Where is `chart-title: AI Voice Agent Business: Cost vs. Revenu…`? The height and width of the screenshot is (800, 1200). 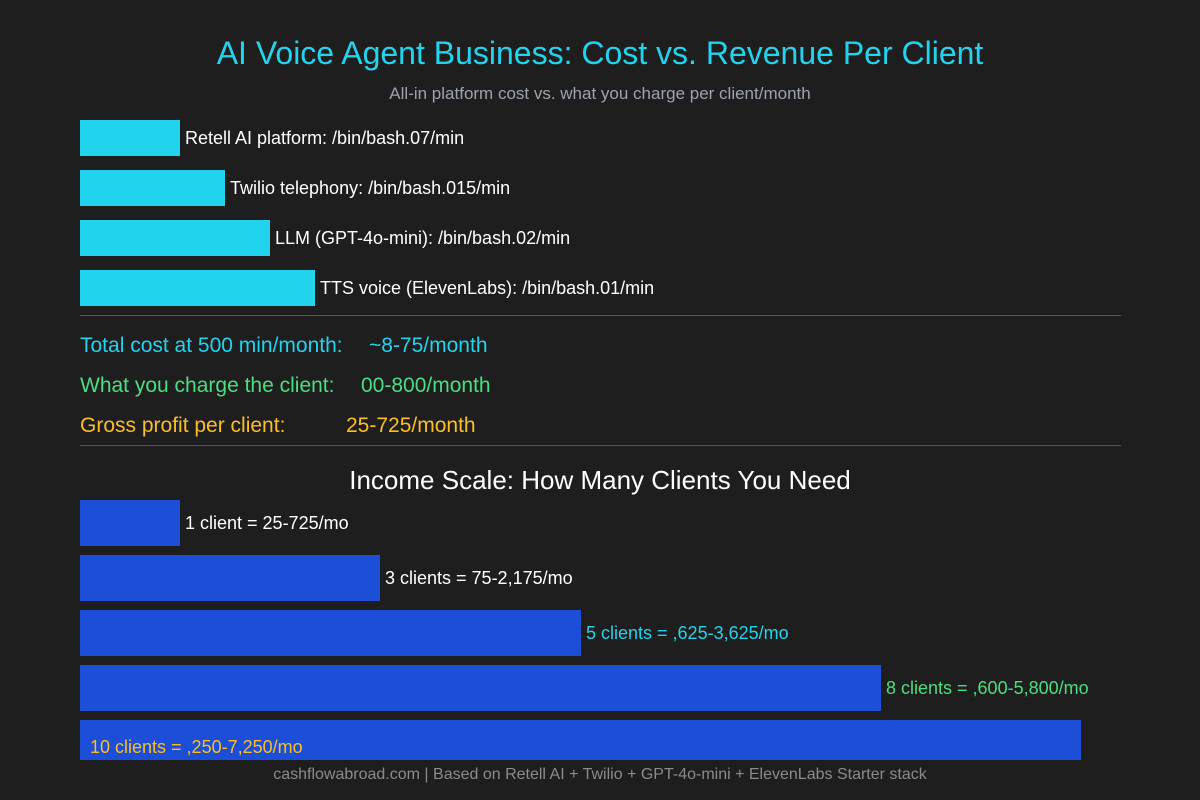 chart-title: AI Voice Agent Business: Cost vs. Revenu… is located at coordinates (600, 53).